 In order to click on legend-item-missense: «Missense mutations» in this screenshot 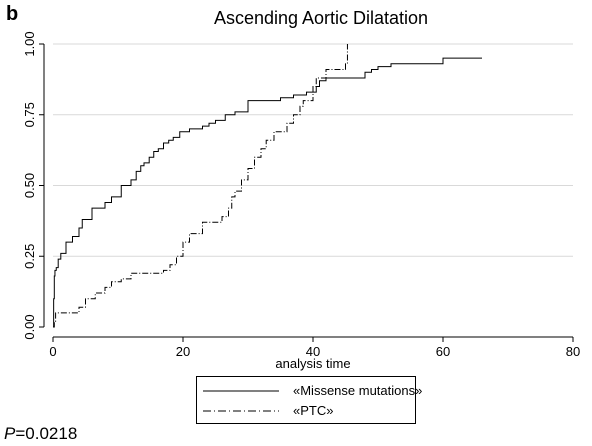, I will do `click(309, 391)`.